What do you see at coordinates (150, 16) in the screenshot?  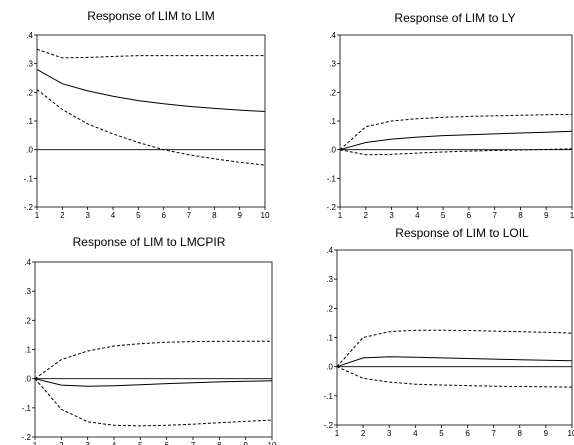 I see `chart-title: Response of LIM to LIM` at bounding box center [150, 16].